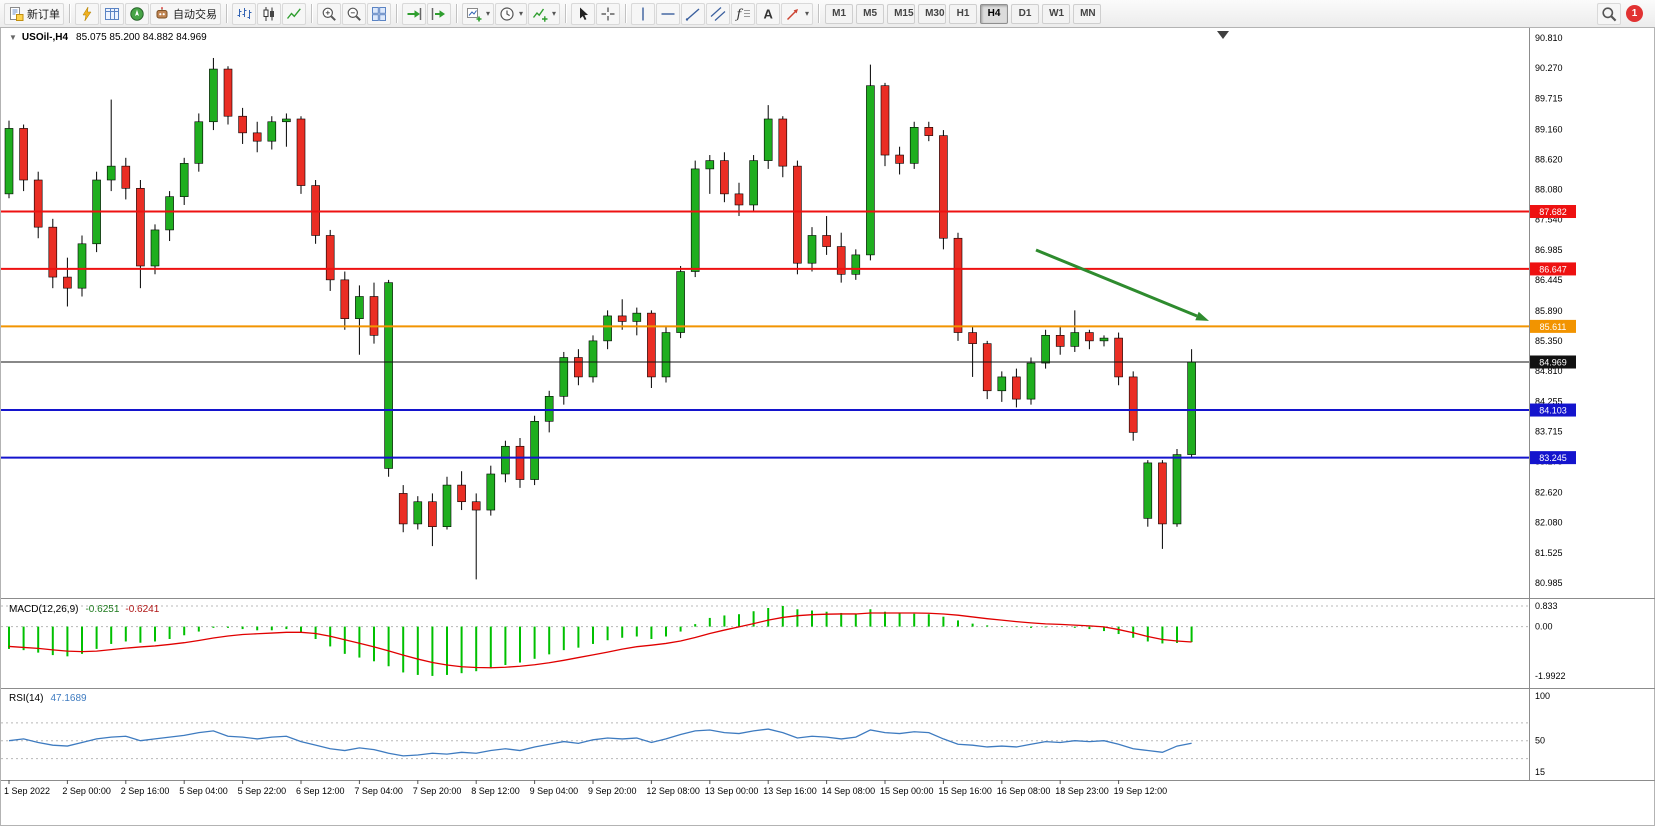  Describe the element at coordinates (294, 13) in the screenshot. I see `line-chart-button` at that location.